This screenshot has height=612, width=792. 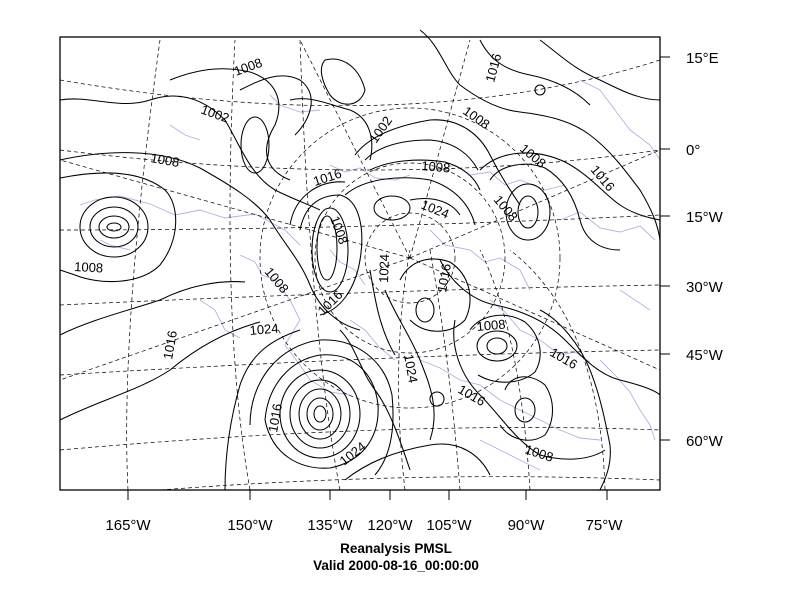 I want to click on lon-label: 120°W, so click(x=390, y=525).